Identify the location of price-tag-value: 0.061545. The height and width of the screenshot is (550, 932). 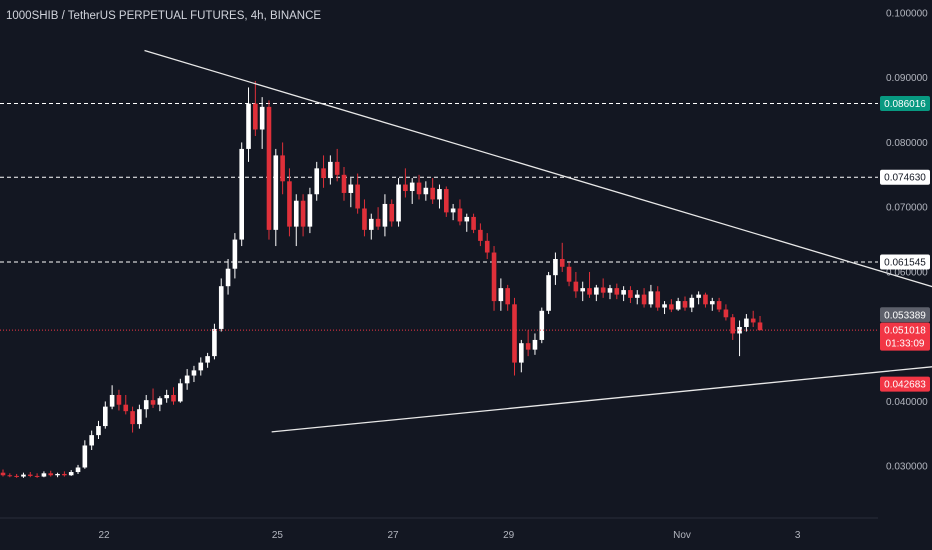
(905, 262).